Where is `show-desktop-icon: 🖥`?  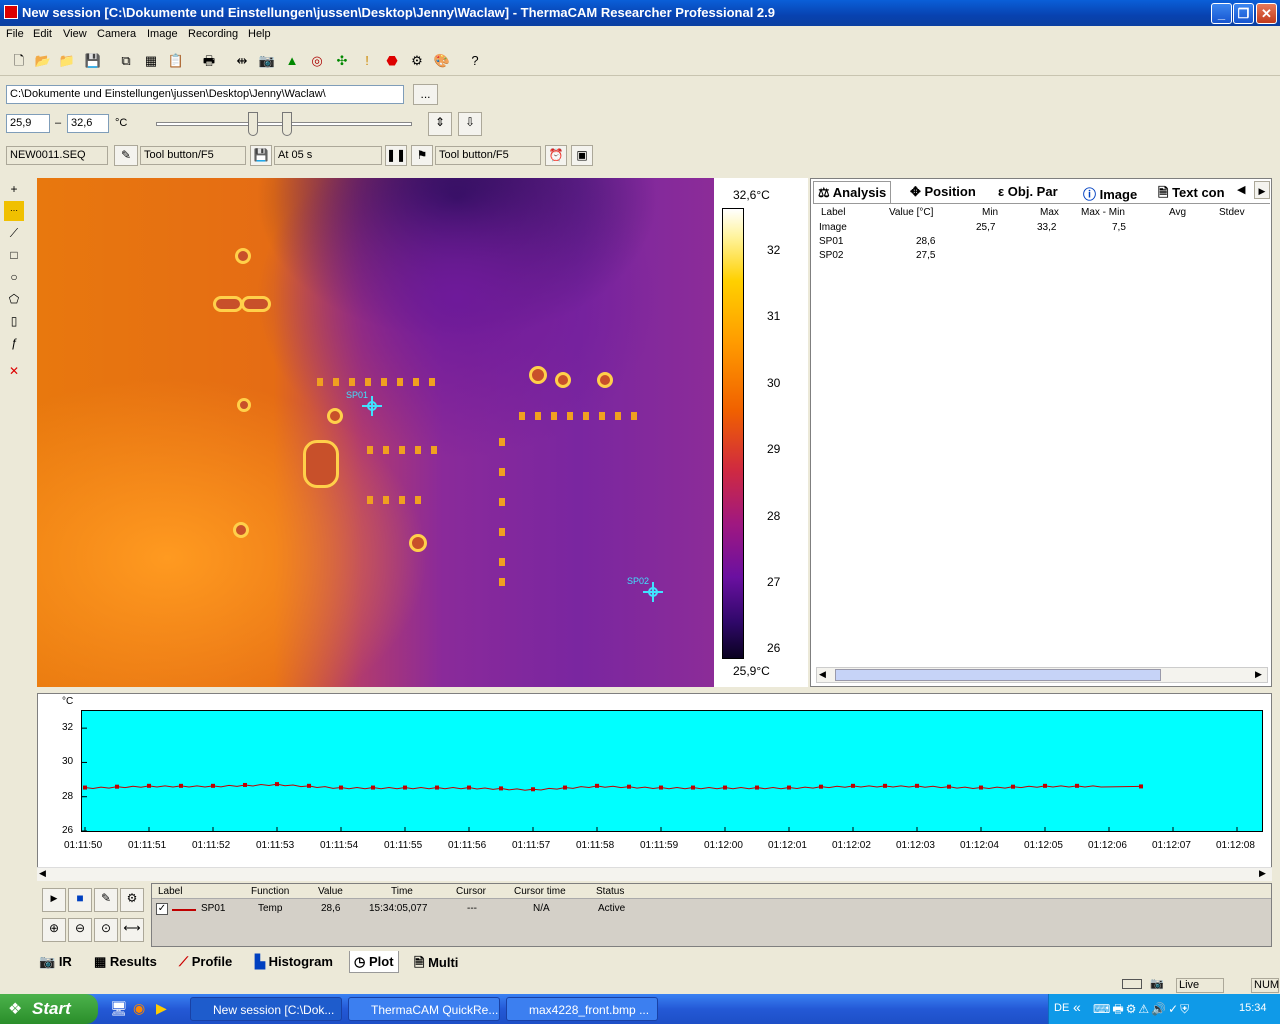 show-desktop-icon: 🖥 is located at coordinates (119, 1008).